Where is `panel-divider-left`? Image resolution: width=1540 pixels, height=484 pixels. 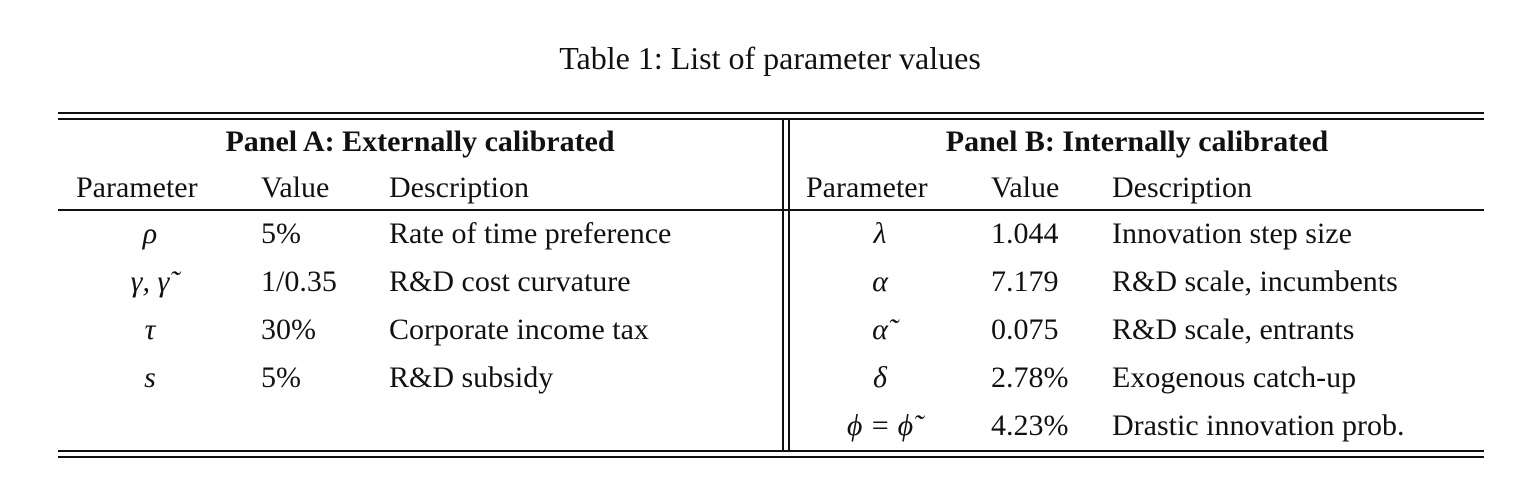
panel-divider-left is located at coordinates (783, 284).